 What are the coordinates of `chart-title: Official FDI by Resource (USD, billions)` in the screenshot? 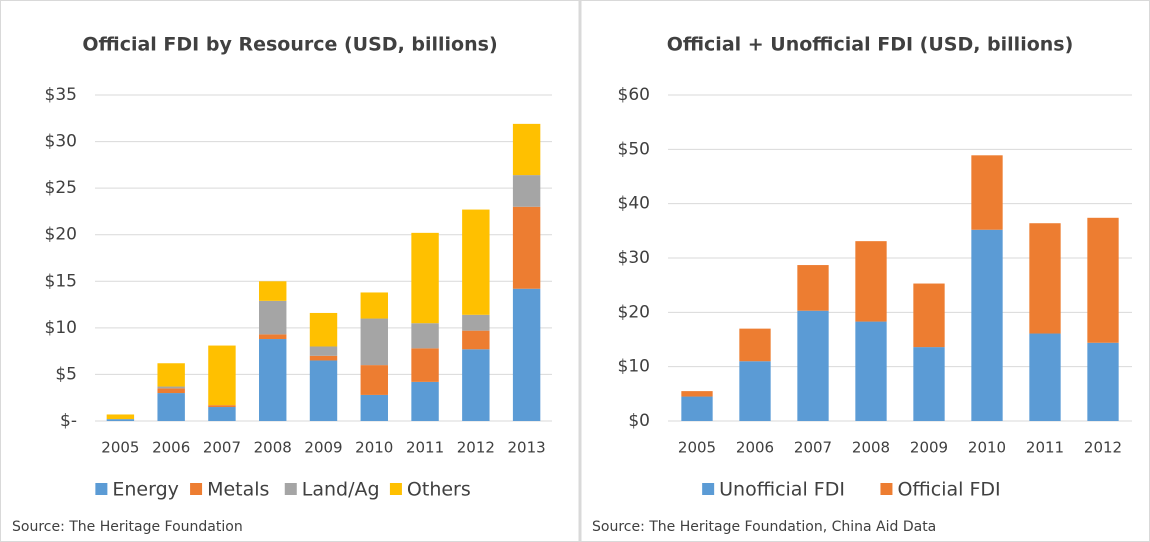 It's located at (289, 45).